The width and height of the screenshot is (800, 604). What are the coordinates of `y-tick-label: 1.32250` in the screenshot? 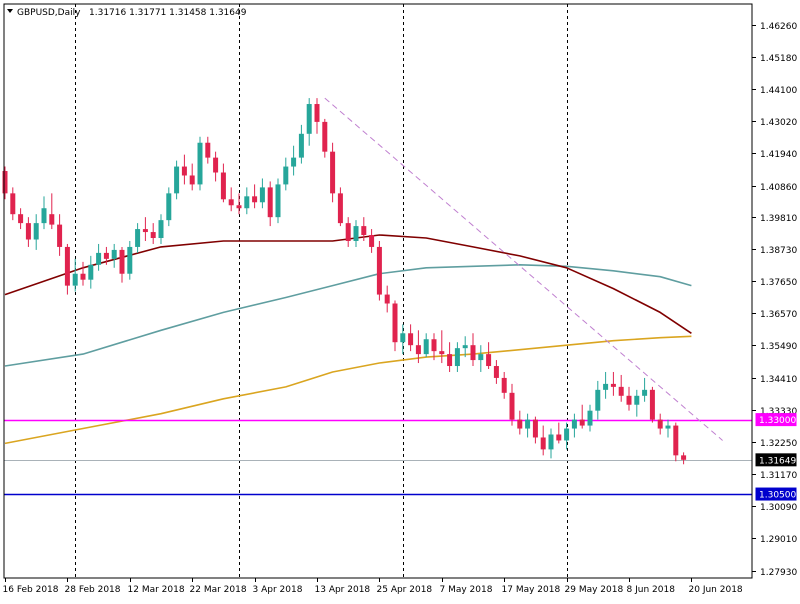 It's located at (778, 444).